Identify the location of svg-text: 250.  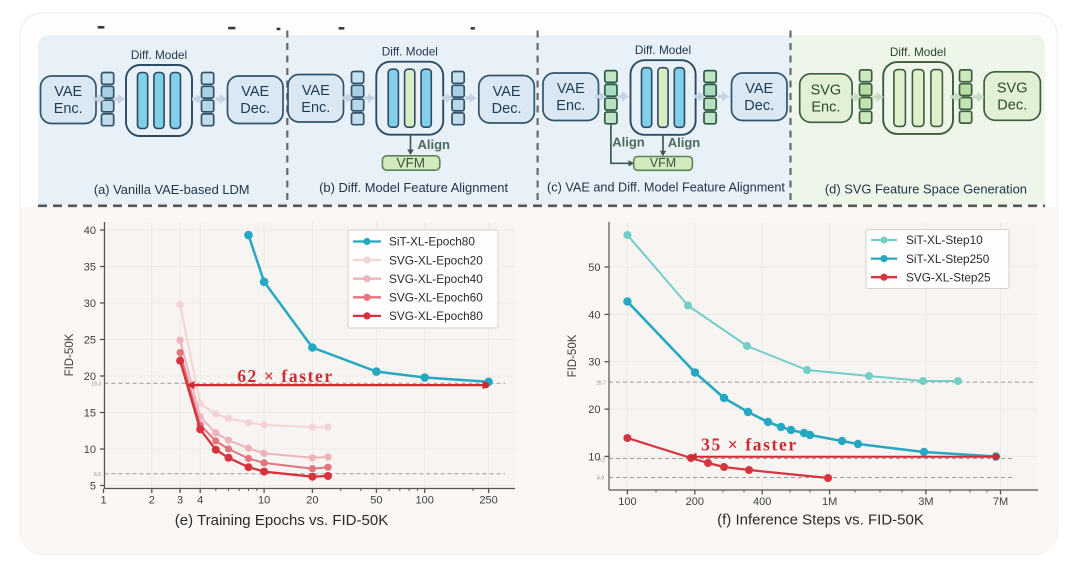
(488, 501).